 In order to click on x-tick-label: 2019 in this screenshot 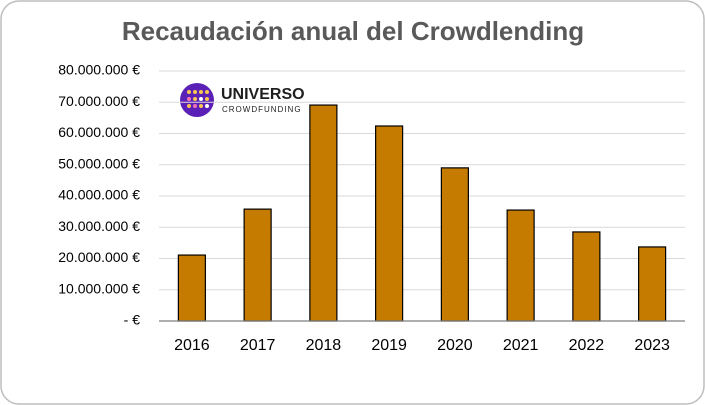, I will do `click(389, 345)`.